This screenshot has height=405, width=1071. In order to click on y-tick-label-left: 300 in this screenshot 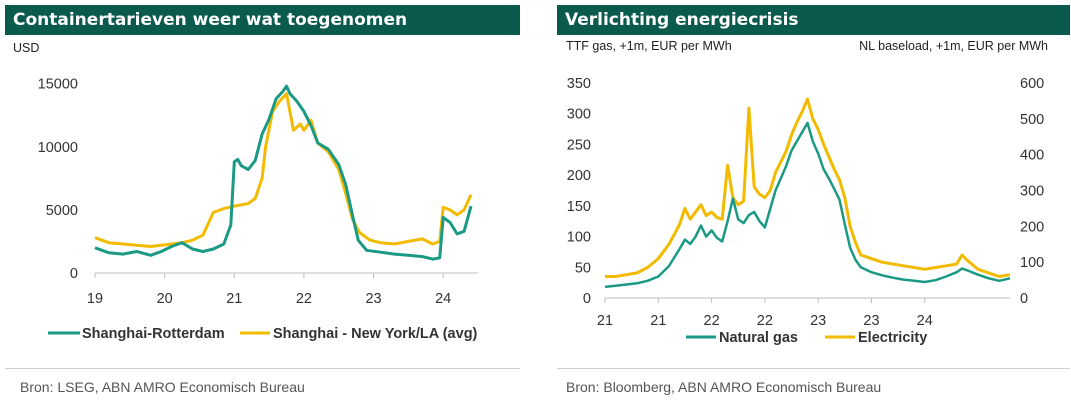, I will do `click(579, 115)`.